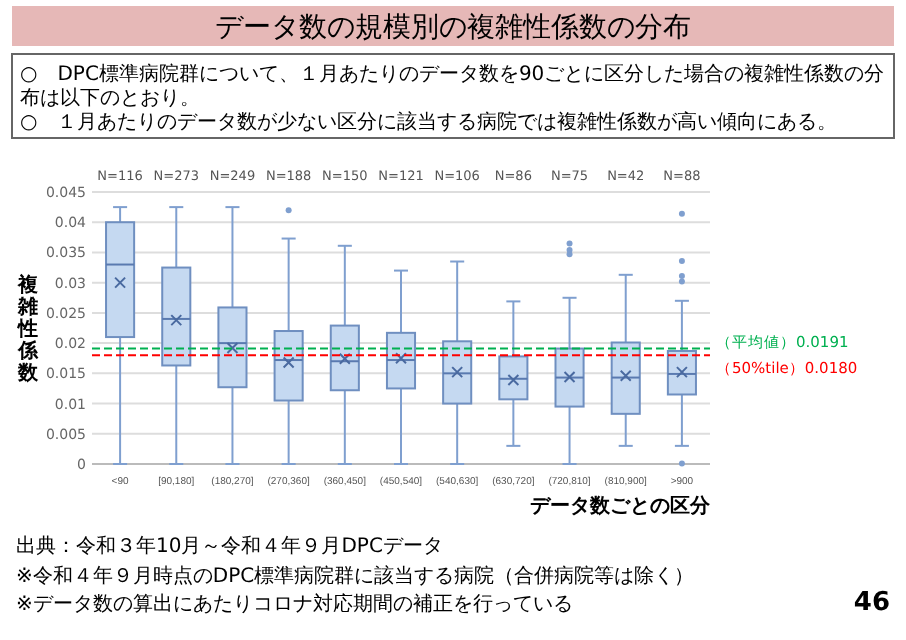 Image resolution: width=906 pixels, height=640 pixels. Describe the element at coordinates (229, 546) in the screenshot. I see `source-note: 出典：令和３年10月～令和４年９月DPCデータ` at that location.